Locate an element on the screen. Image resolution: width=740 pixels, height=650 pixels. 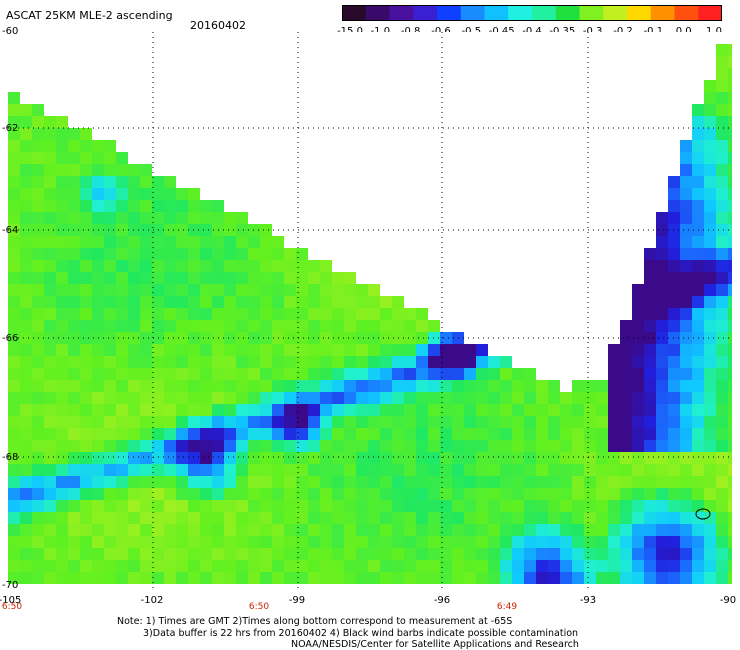
colorbar-label: -0.8 is located at coordinates (410, 31).